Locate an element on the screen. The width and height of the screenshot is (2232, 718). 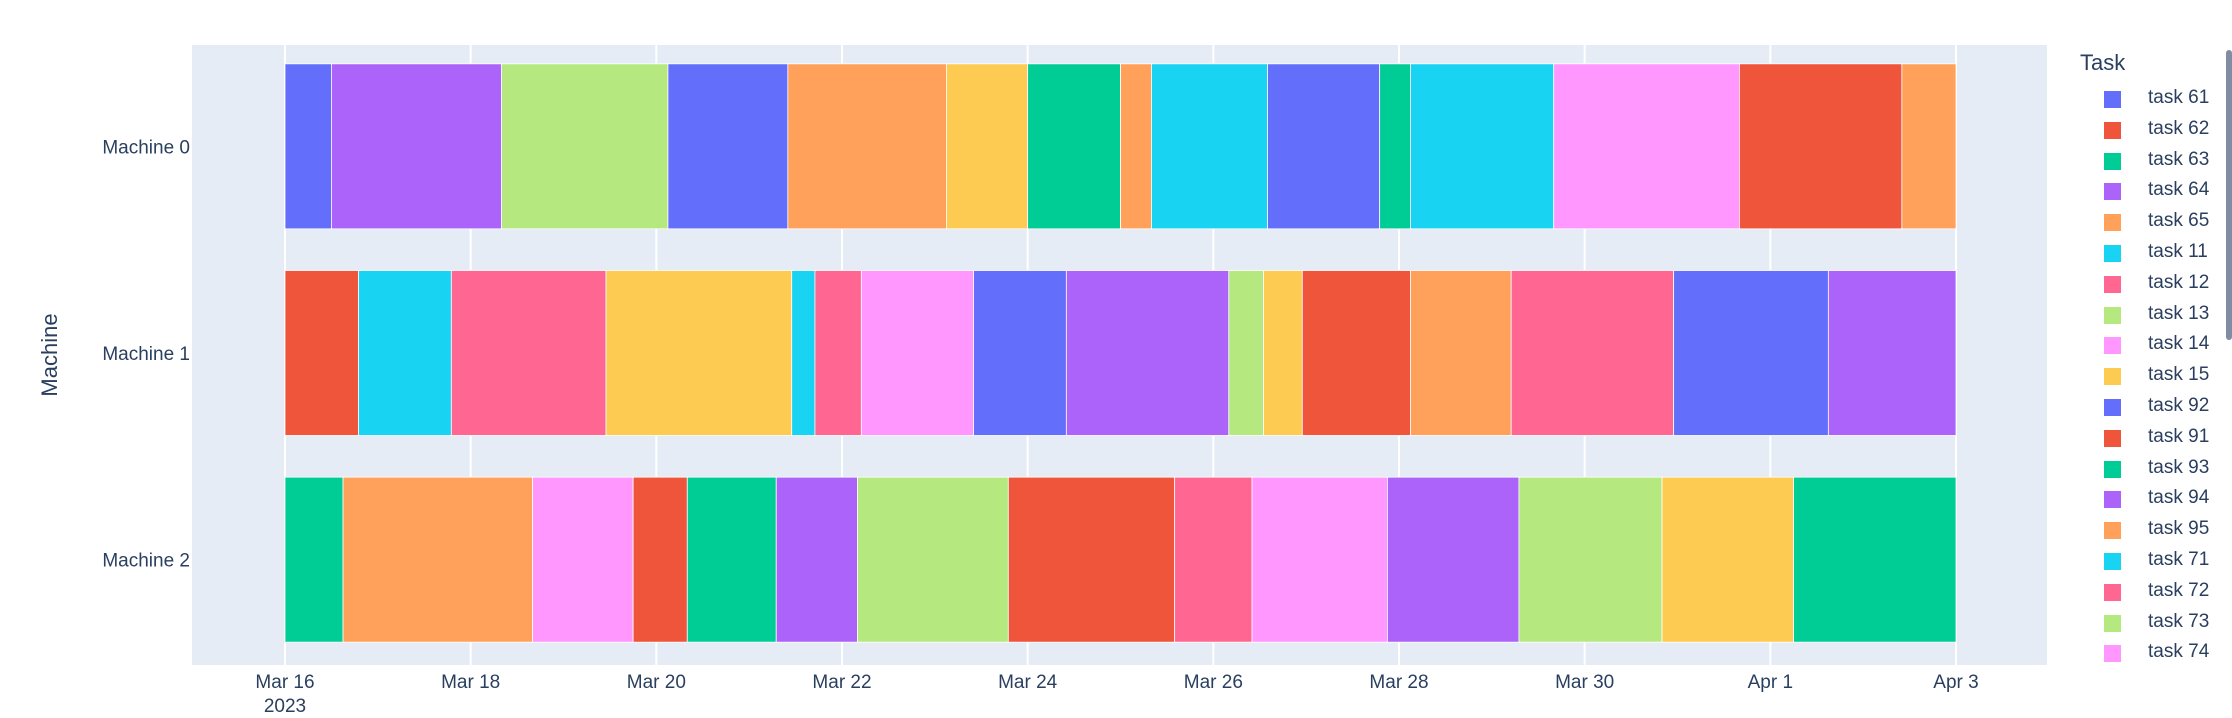
legend-label: task 63 is located at coordinates (2179, 159).